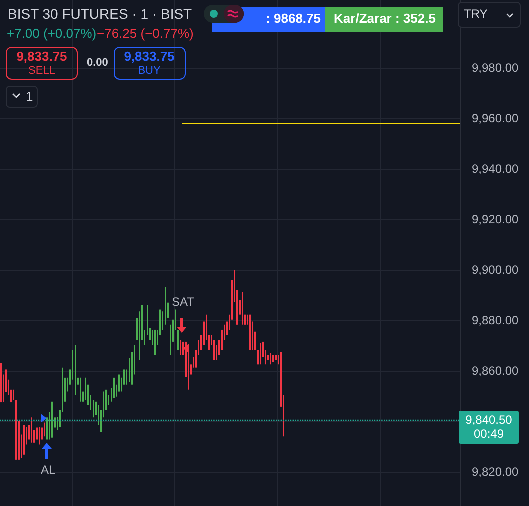 Image resolution: width=529 pixels, height=506 pixels. I want to click on annotation: AL, so click(48, 470).